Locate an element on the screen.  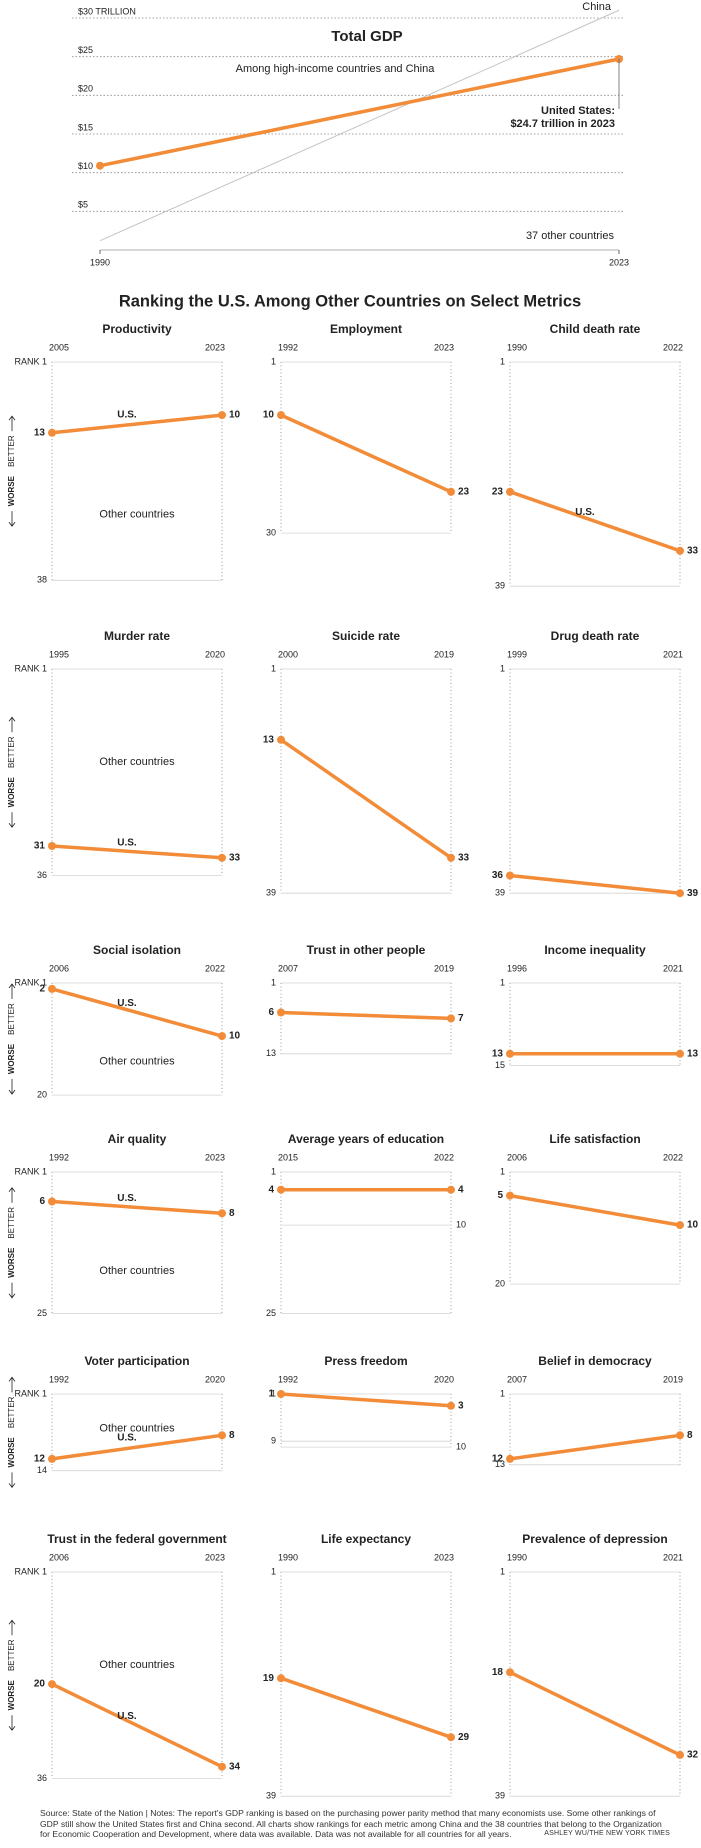
value-label: 6 is located at coordinates (42, 1201).